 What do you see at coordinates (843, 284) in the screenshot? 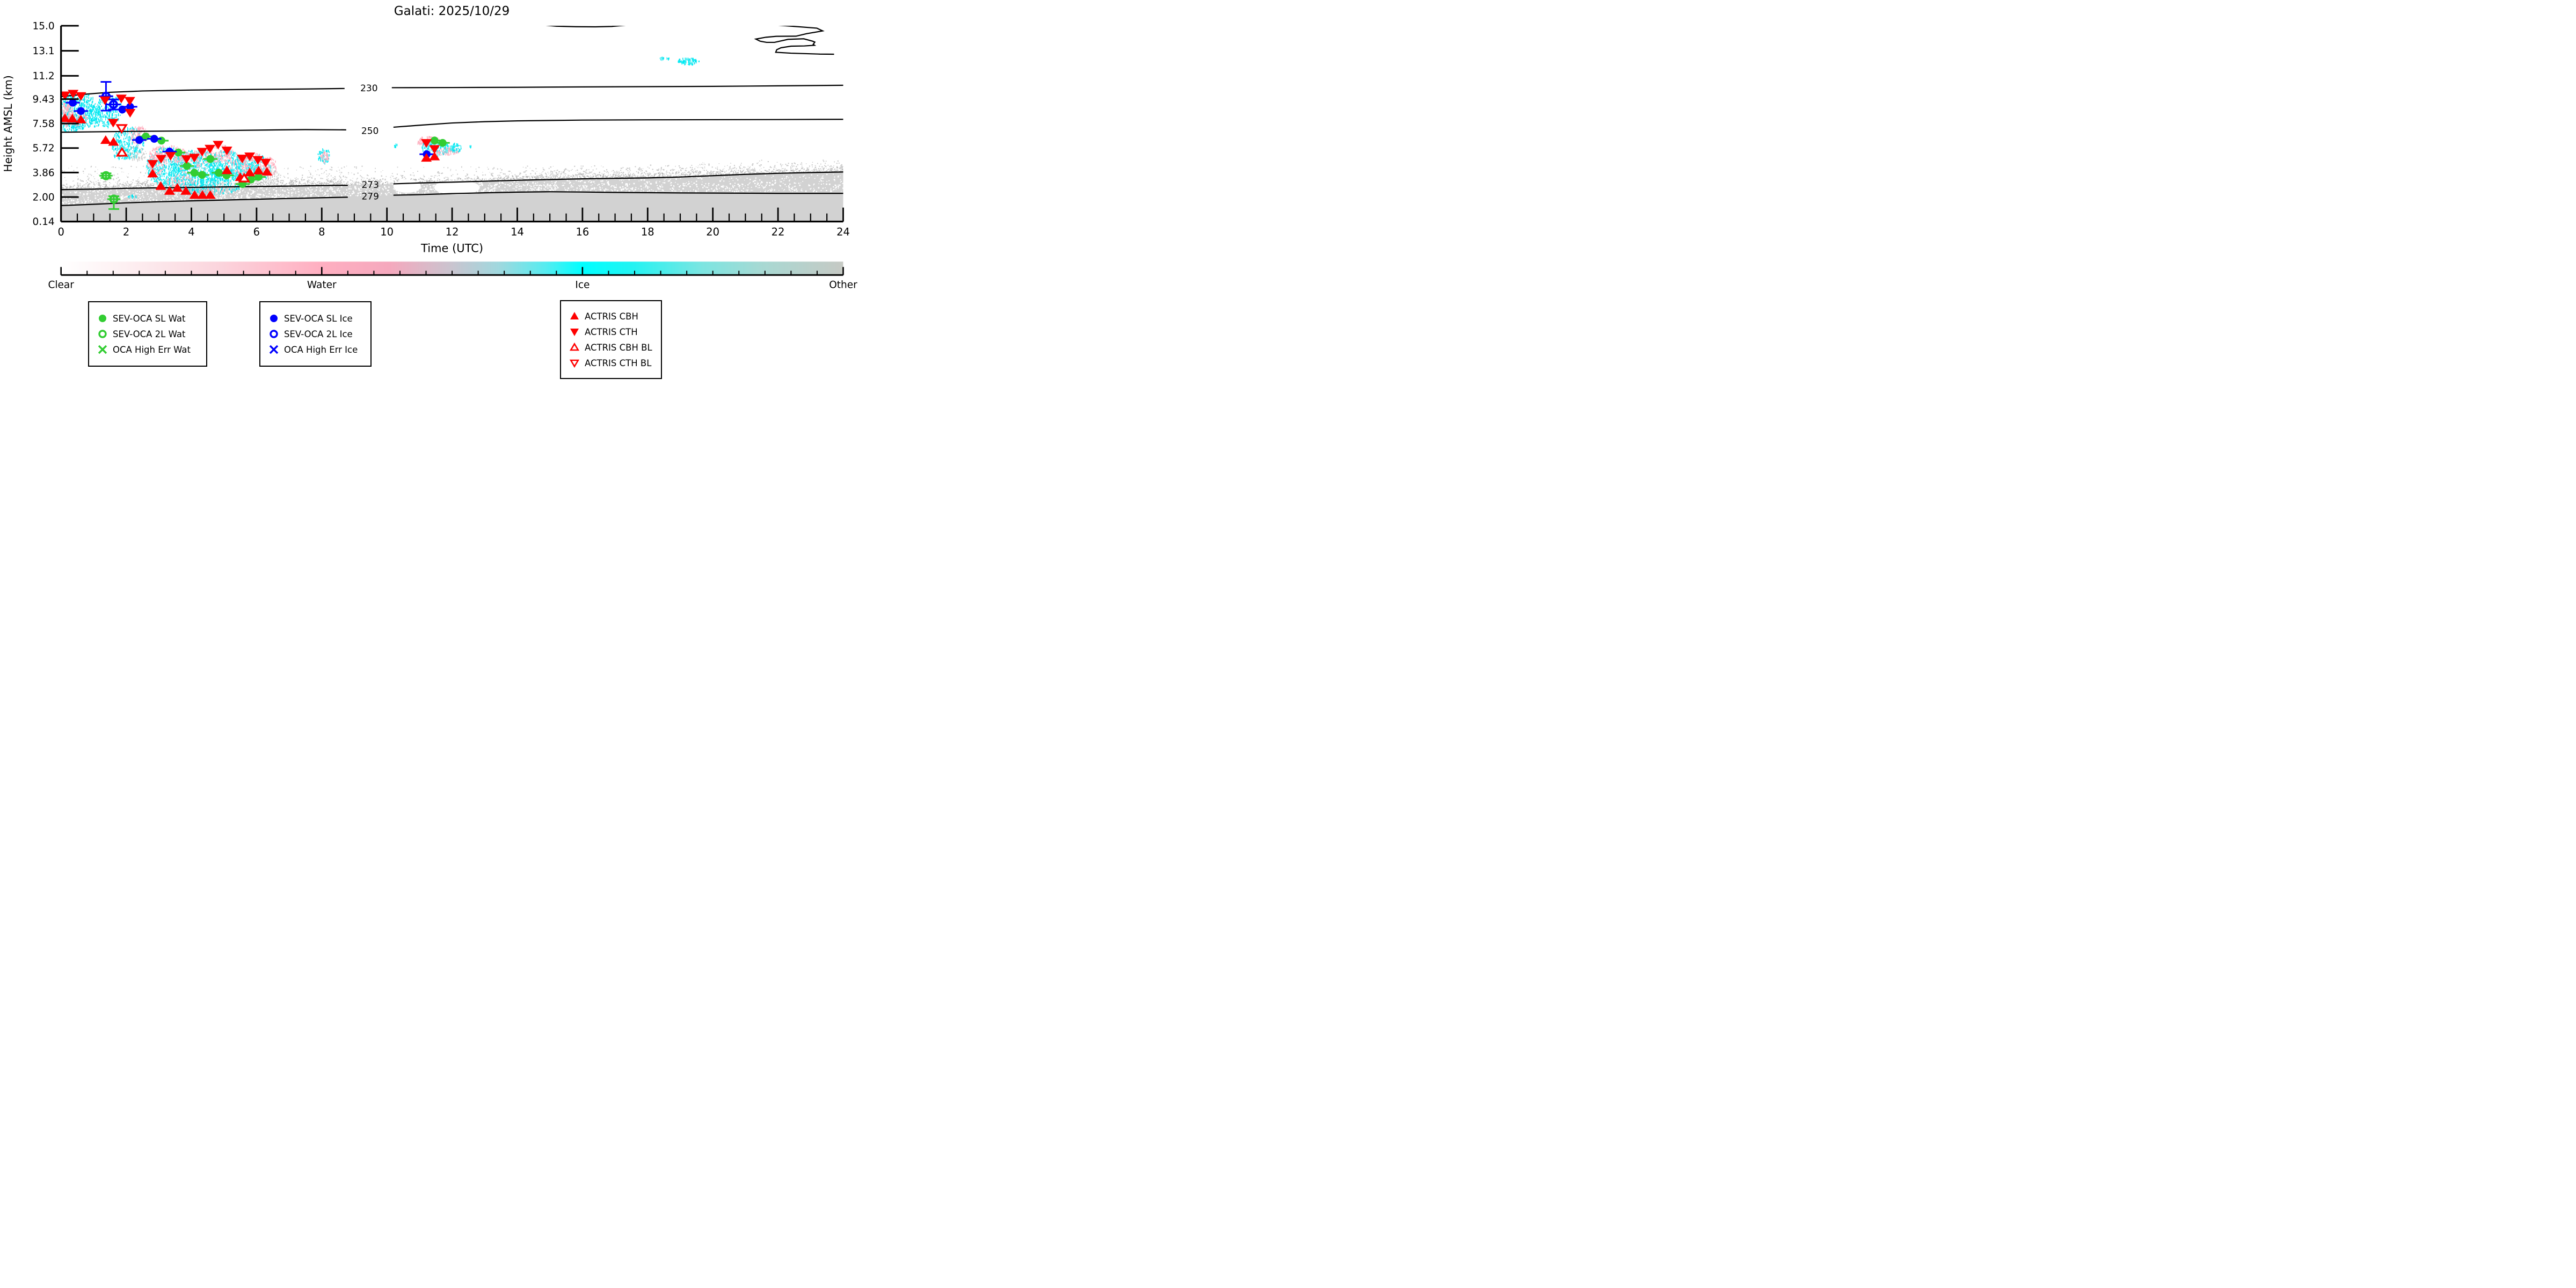
I see `colorbar-label: Other` at bounding box center [843, 284].